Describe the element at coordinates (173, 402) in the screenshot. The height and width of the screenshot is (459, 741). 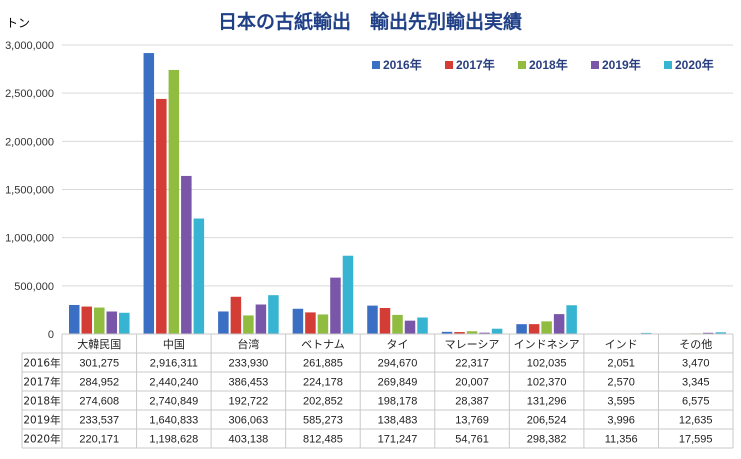
I see `table-cell-value: 2,740,849` at that location.